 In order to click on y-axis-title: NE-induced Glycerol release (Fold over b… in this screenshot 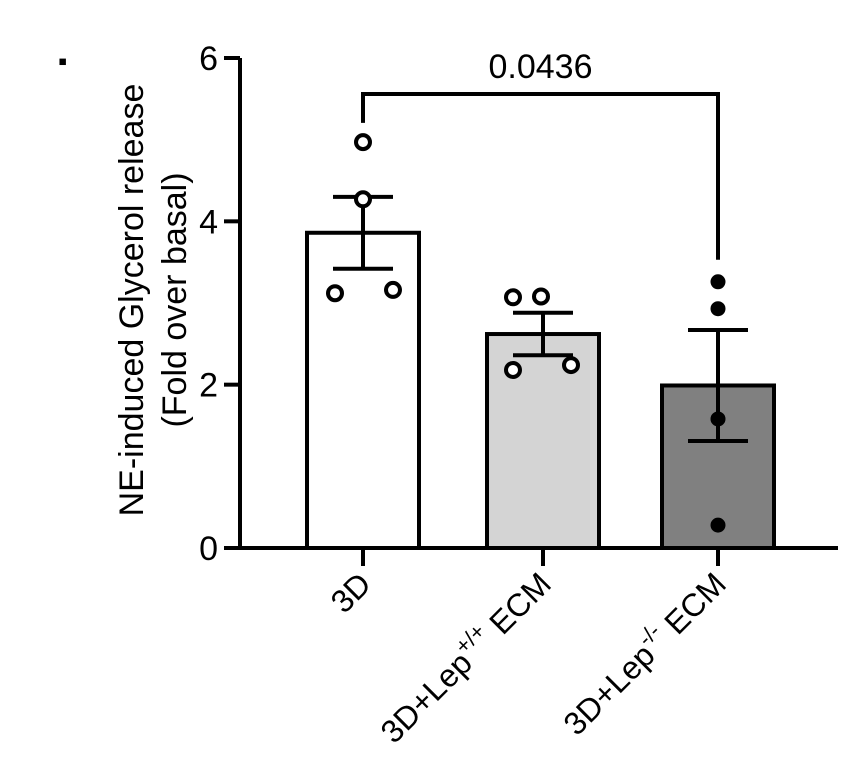, I will do `click(153, 300)`.